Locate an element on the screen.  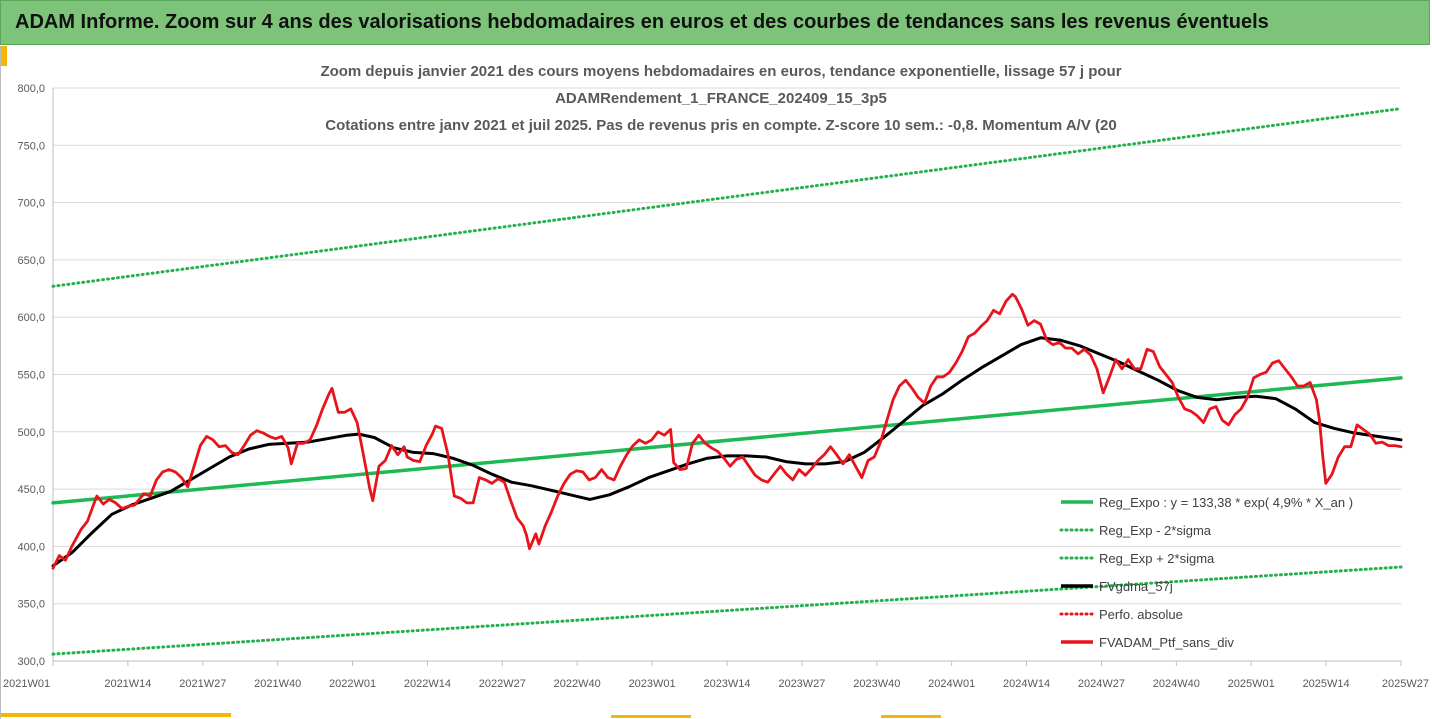
x-tick-label: 2022W27 is located at coordinates (502, 684).